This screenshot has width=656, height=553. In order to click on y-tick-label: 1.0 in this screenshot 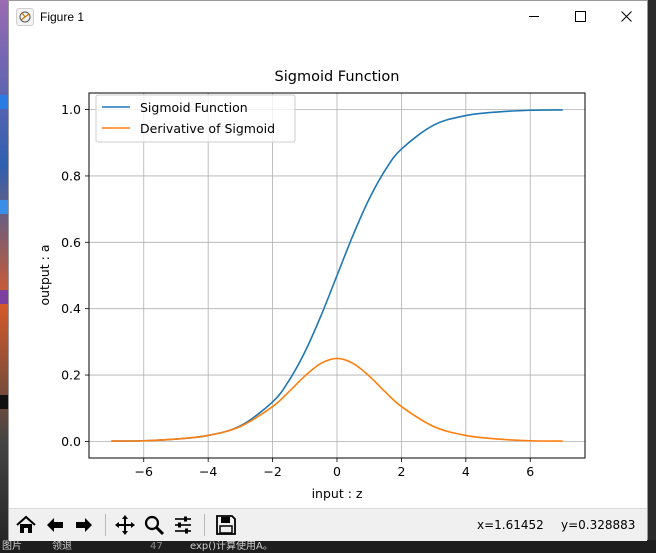, I will do `click(71, 109)`.